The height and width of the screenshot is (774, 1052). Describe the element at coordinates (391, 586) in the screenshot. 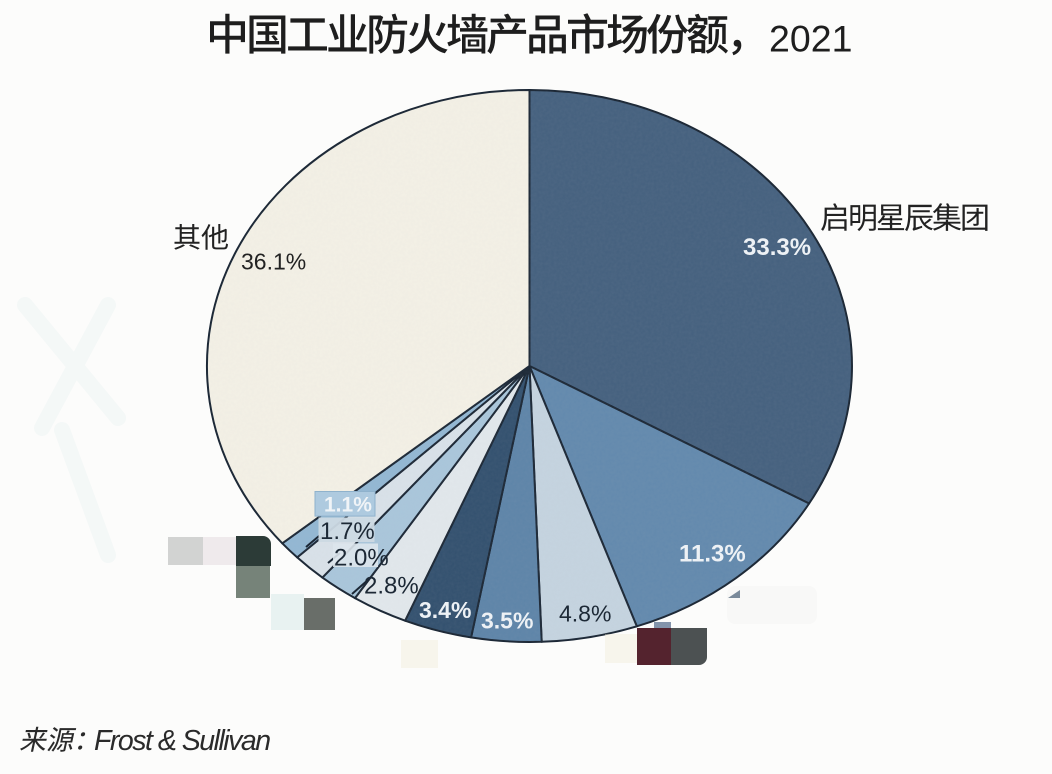

I see `svg-text: 2.8%` at that location.